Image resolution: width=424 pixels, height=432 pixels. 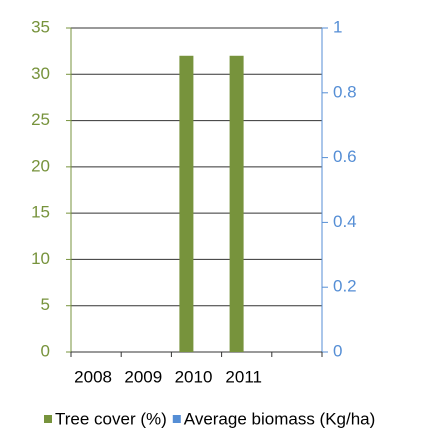 I want to click on legend-label: Tree cover (%), so click(x=111, y=418).